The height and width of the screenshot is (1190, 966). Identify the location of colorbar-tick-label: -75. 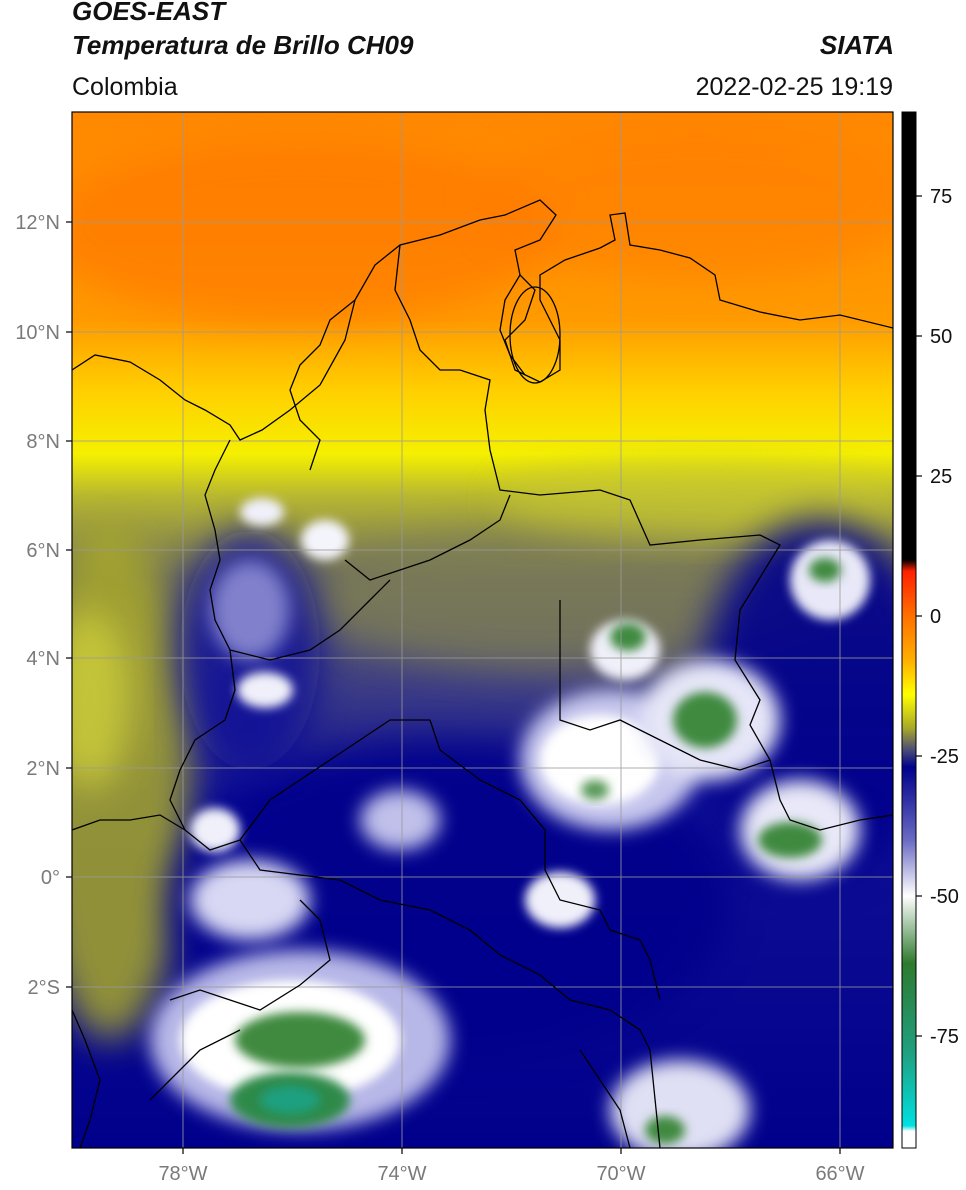
(944, 1037).